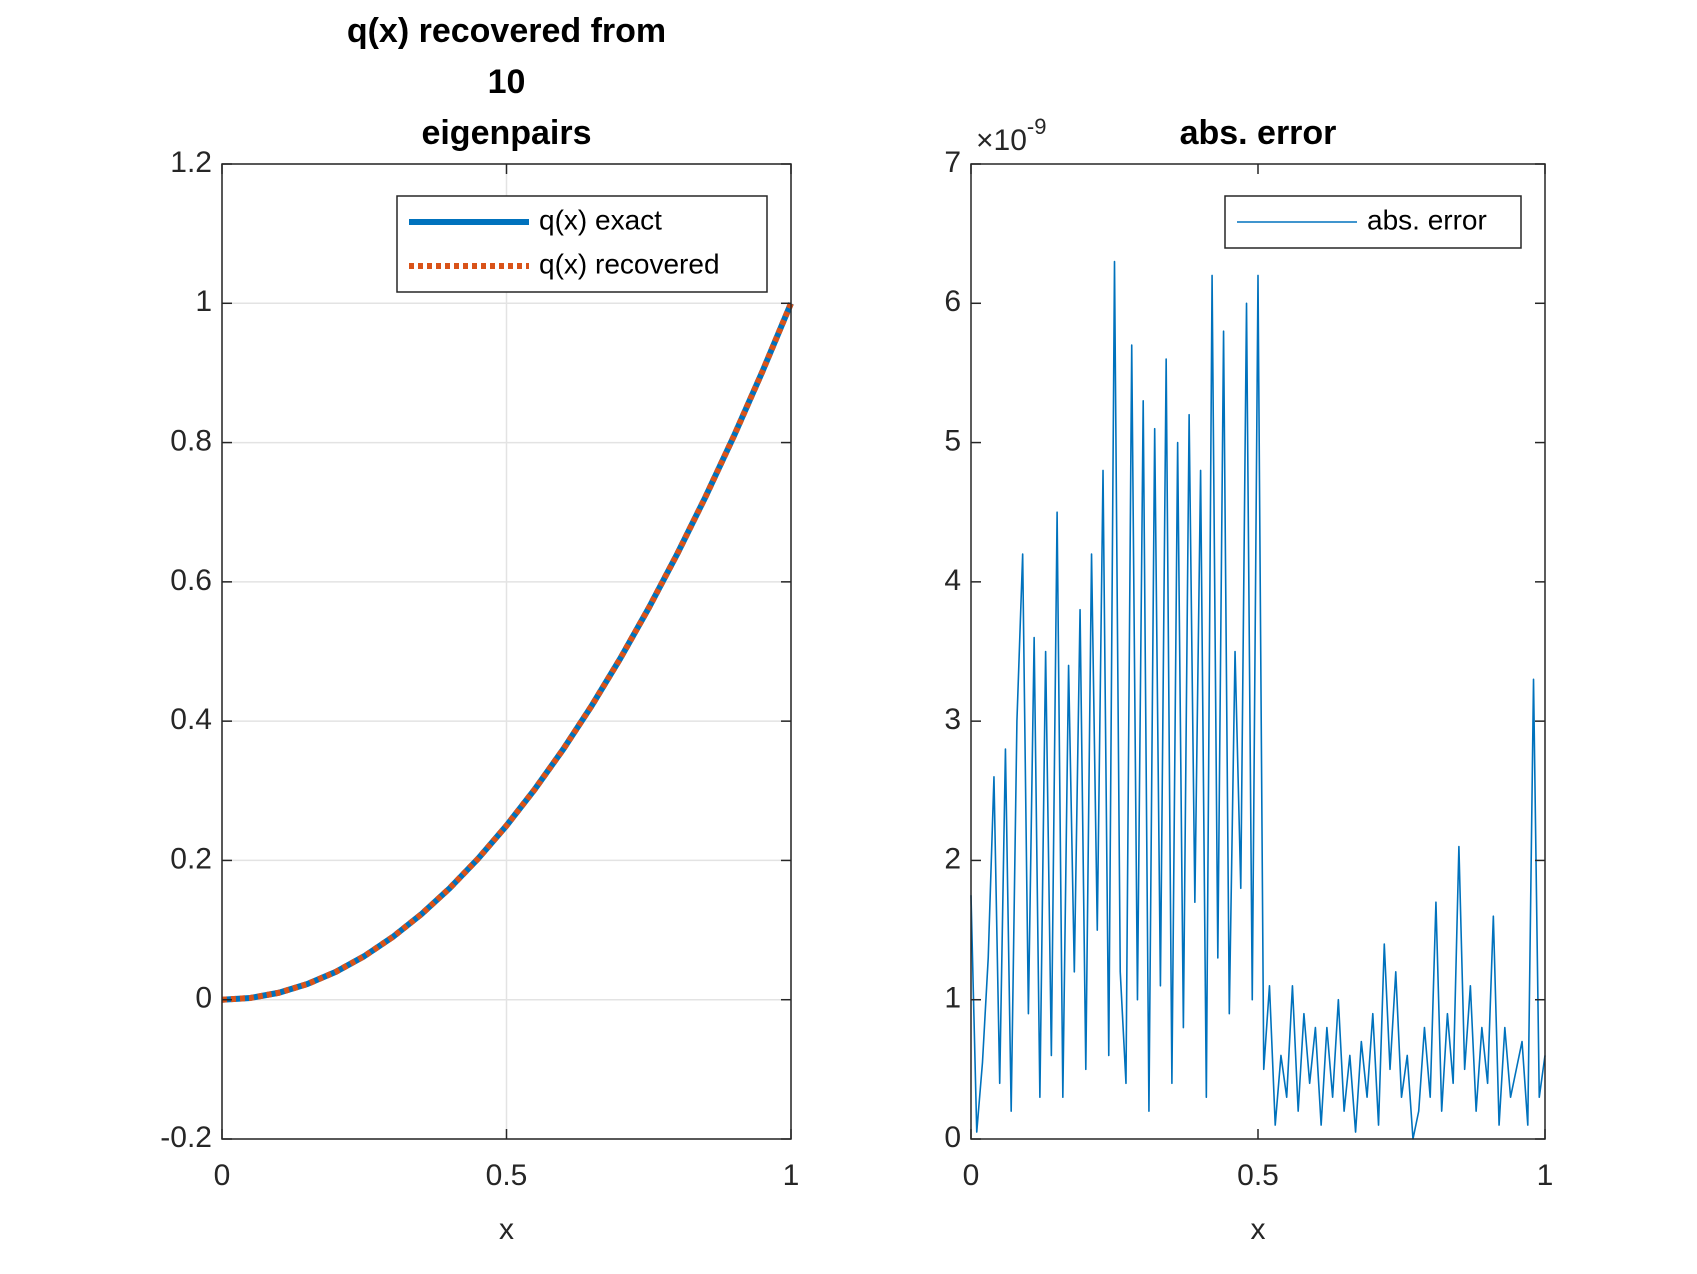 The height and width of the screenshot is (1274, 1697). I want to click on y-tick-label: -0.2, so click(186, 1137).